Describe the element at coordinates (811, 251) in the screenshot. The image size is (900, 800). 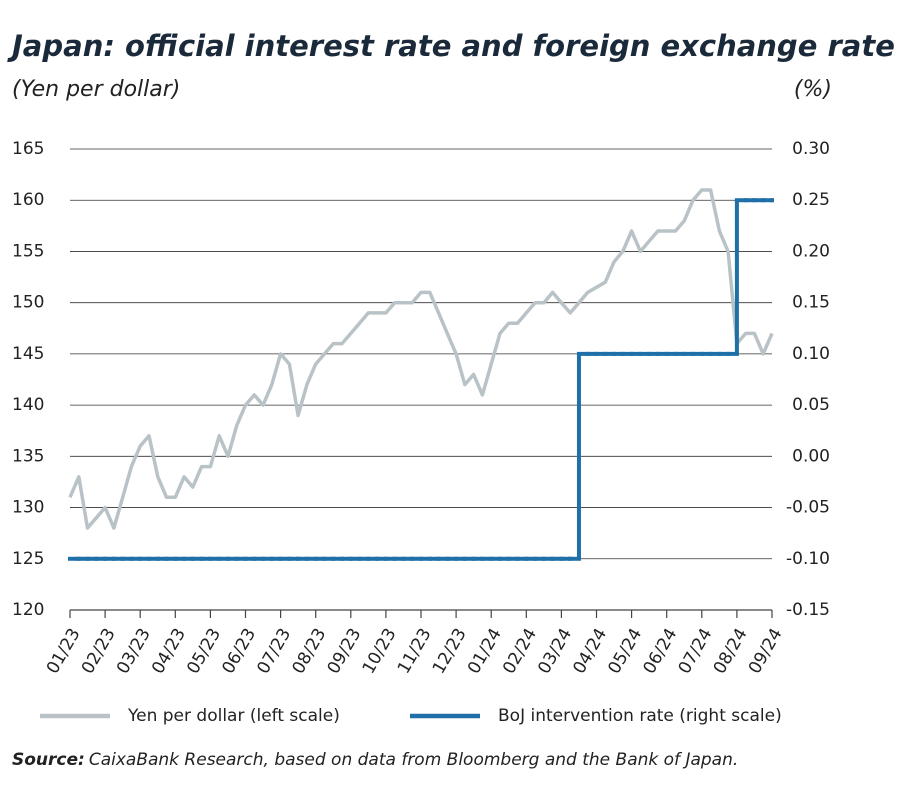
I see `y2-tick-label: 0.20` at that location.